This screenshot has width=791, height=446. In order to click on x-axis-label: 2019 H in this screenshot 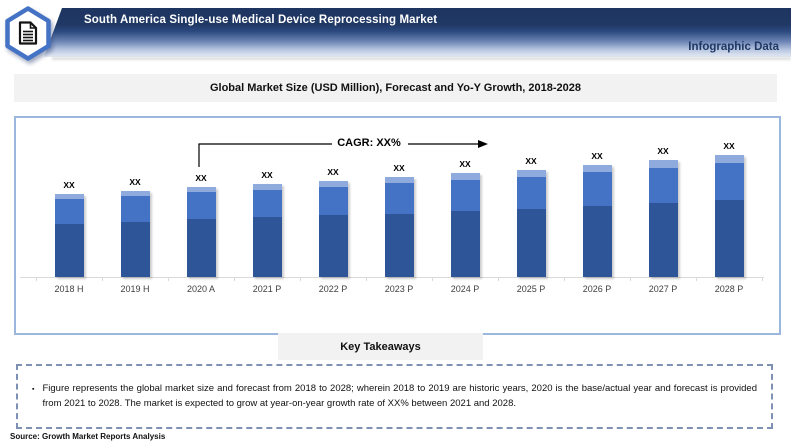, I will do `click(135, 289)`.